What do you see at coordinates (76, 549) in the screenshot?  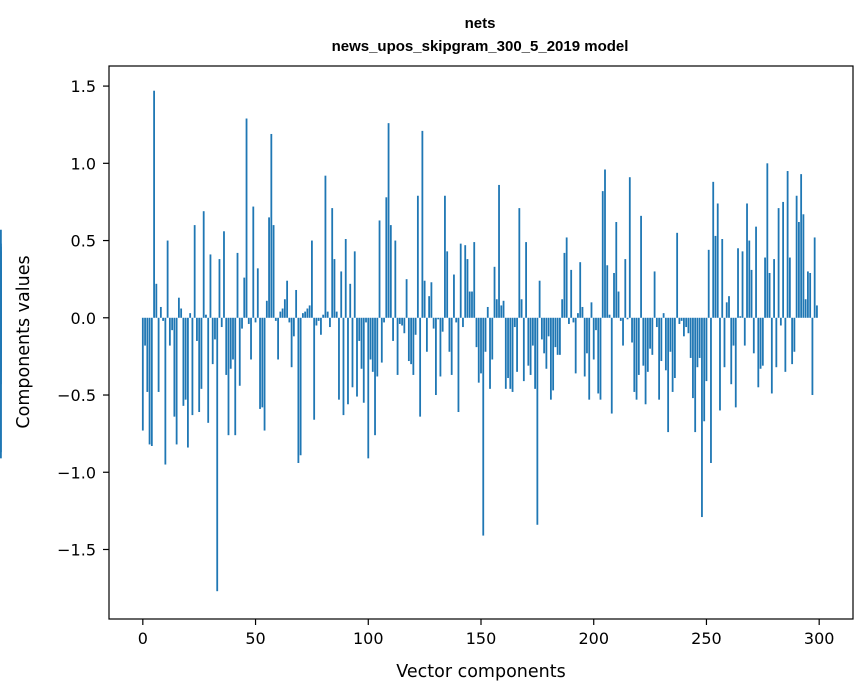 I see `y-tick-label: −1.5` at bounding box center [76, 549].